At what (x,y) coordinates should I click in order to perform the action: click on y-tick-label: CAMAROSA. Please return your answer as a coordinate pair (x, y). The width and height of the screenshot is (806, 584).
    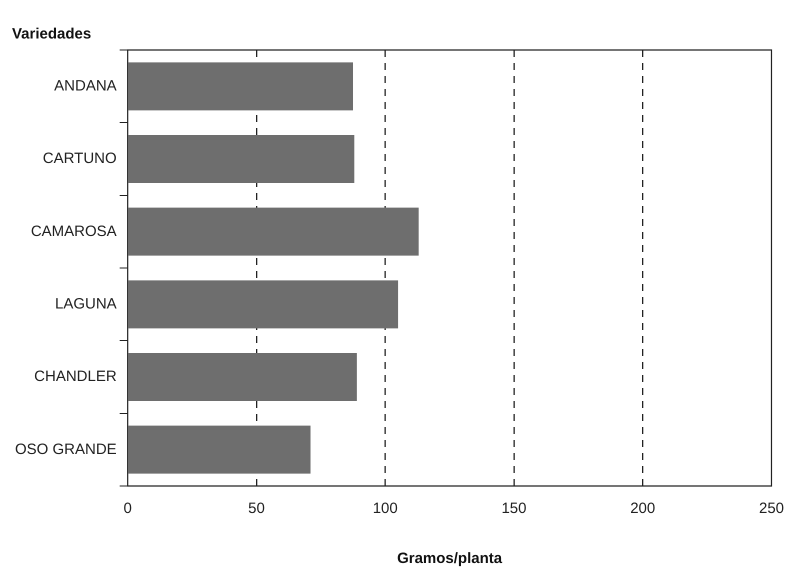
    Looking at the image, I should click on (73, 231).